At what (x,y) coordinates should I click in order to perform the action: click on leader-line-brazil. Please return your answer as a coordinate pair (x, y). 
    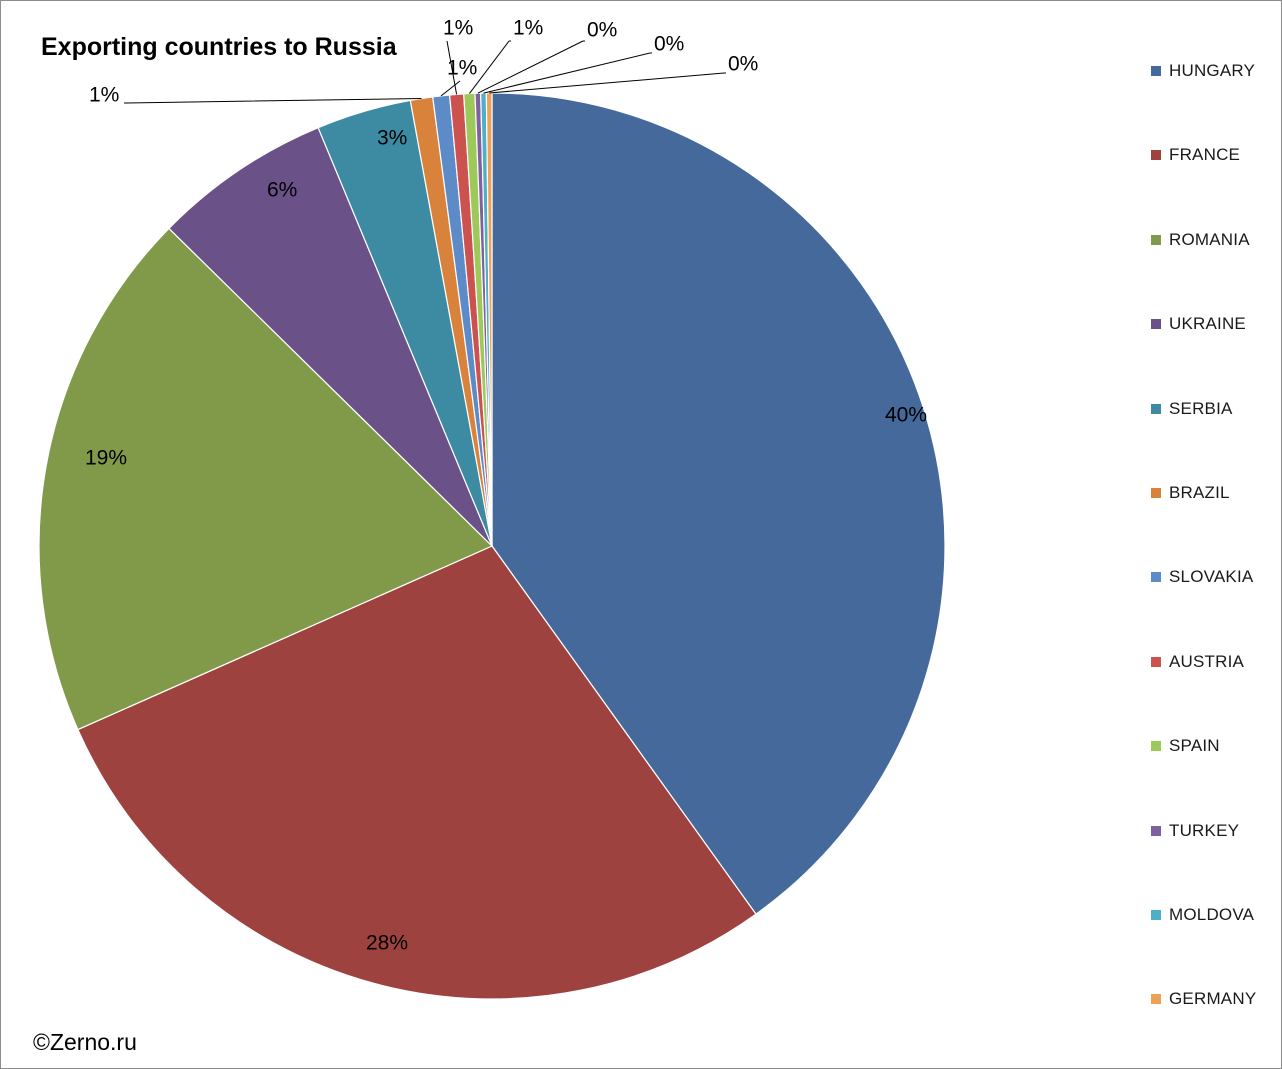
    Looking at the image, I should click on (273, 101).